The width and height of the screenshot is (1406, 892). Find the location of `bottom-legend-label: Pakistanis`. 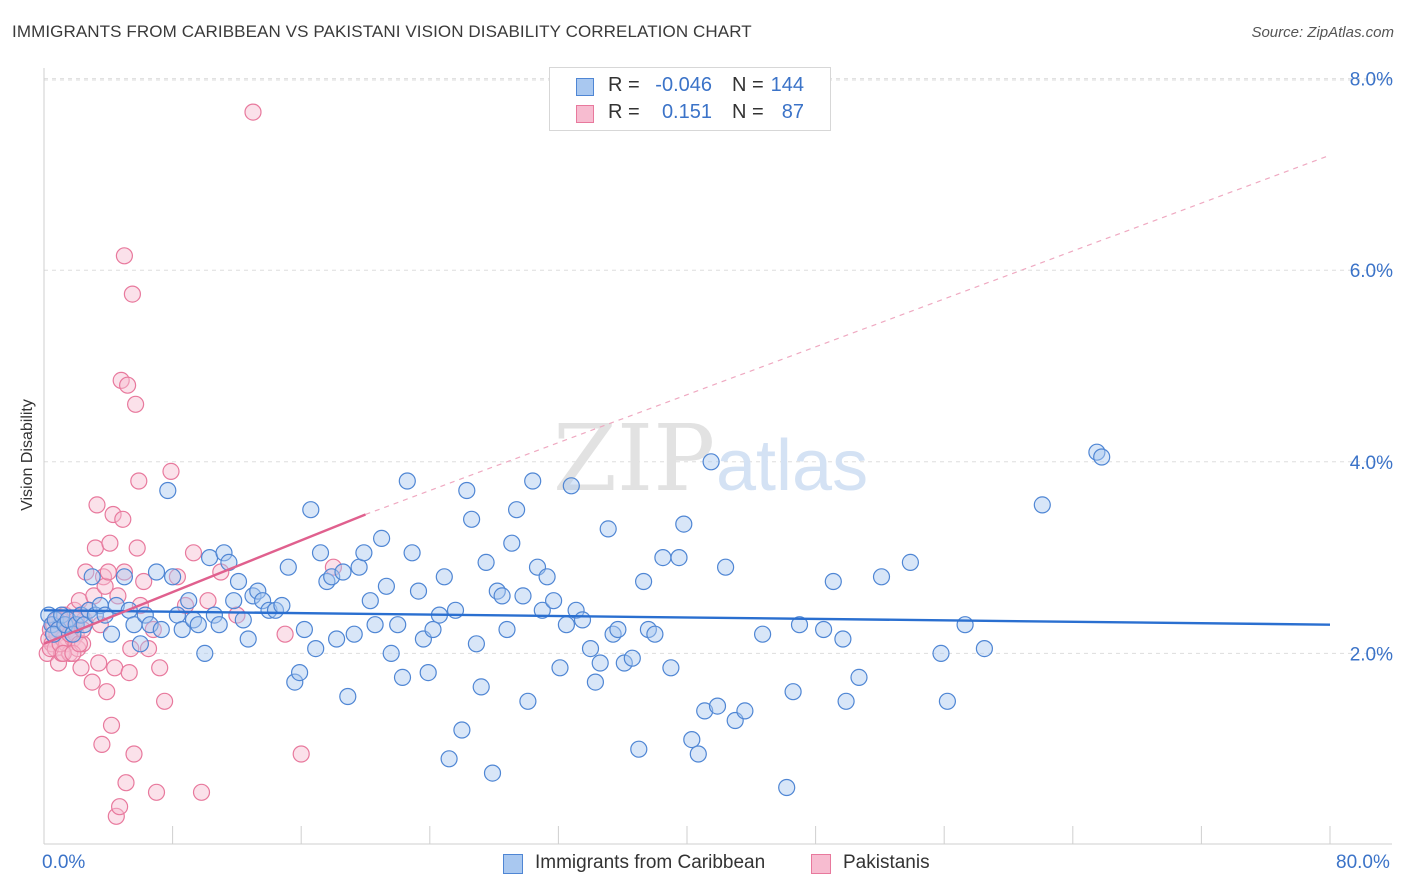

bottom-legend-label: Pakistanis is located at coordinates (886, 862).